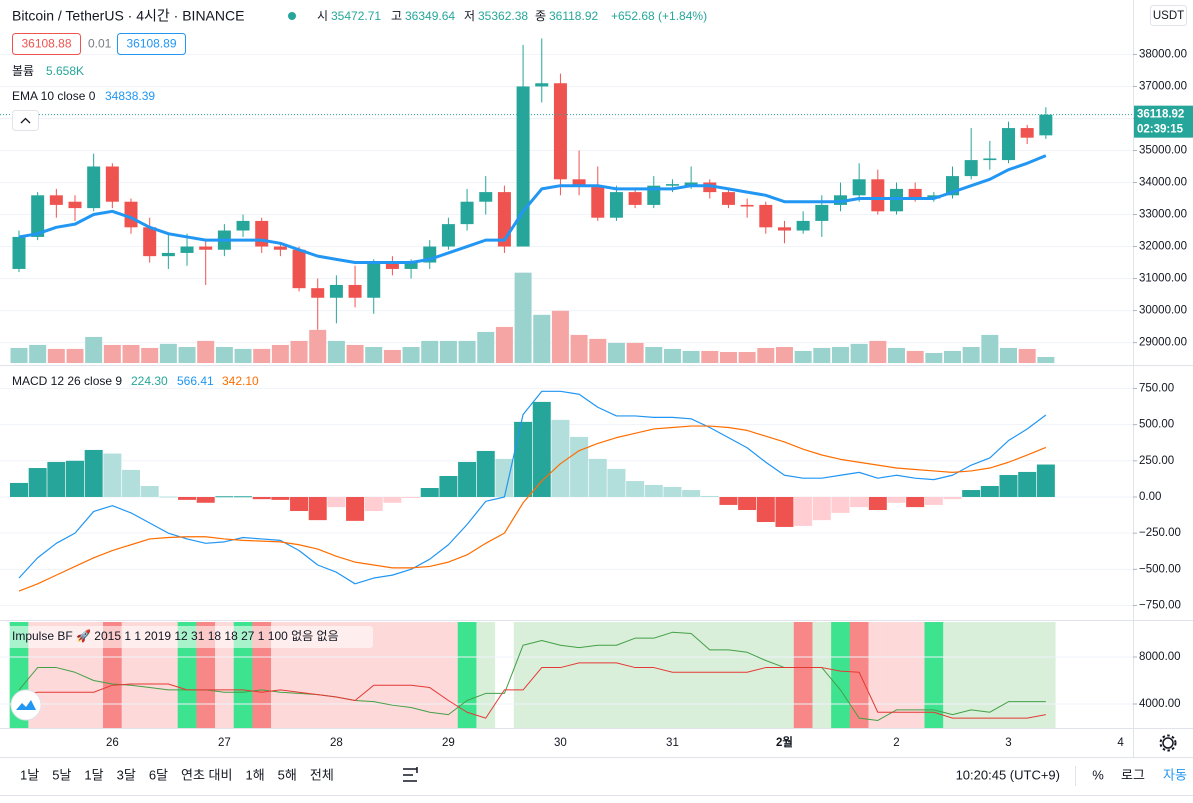 The height and width of the screenshot is (803, 1193). I want to click on x-tick-label: 4, so click(1120, 743).